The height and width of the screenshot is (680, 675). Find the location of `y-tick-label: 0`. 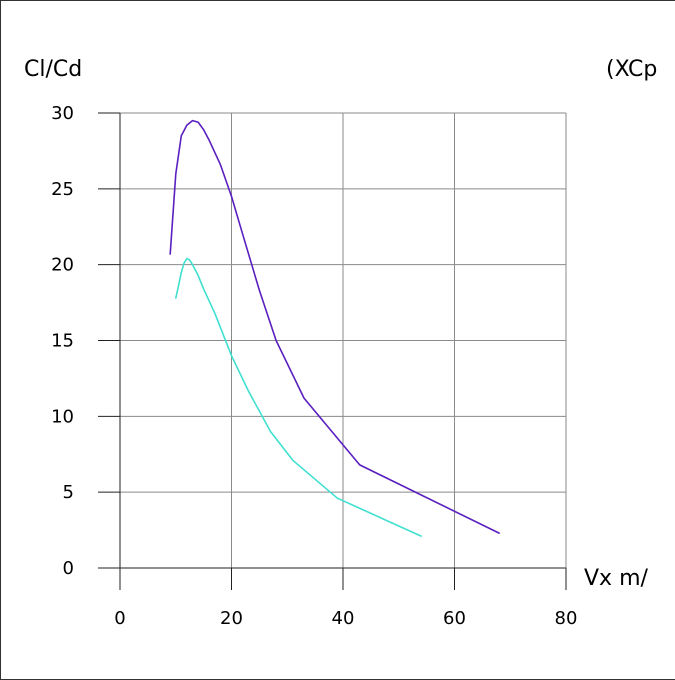

y-tick-label: 0 is located at coordinates (68, 568).